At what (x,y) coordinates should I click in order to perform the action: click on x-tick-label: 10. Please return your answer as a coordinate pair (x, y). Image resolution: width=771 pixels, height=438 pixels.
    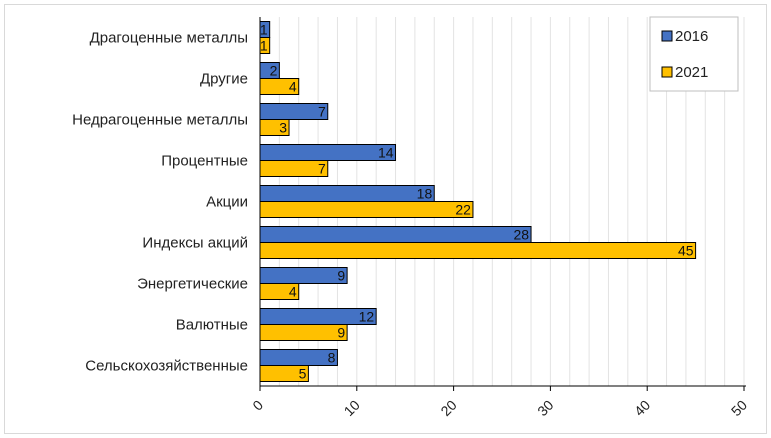
    Looking at the image, I should click on (352, 408).